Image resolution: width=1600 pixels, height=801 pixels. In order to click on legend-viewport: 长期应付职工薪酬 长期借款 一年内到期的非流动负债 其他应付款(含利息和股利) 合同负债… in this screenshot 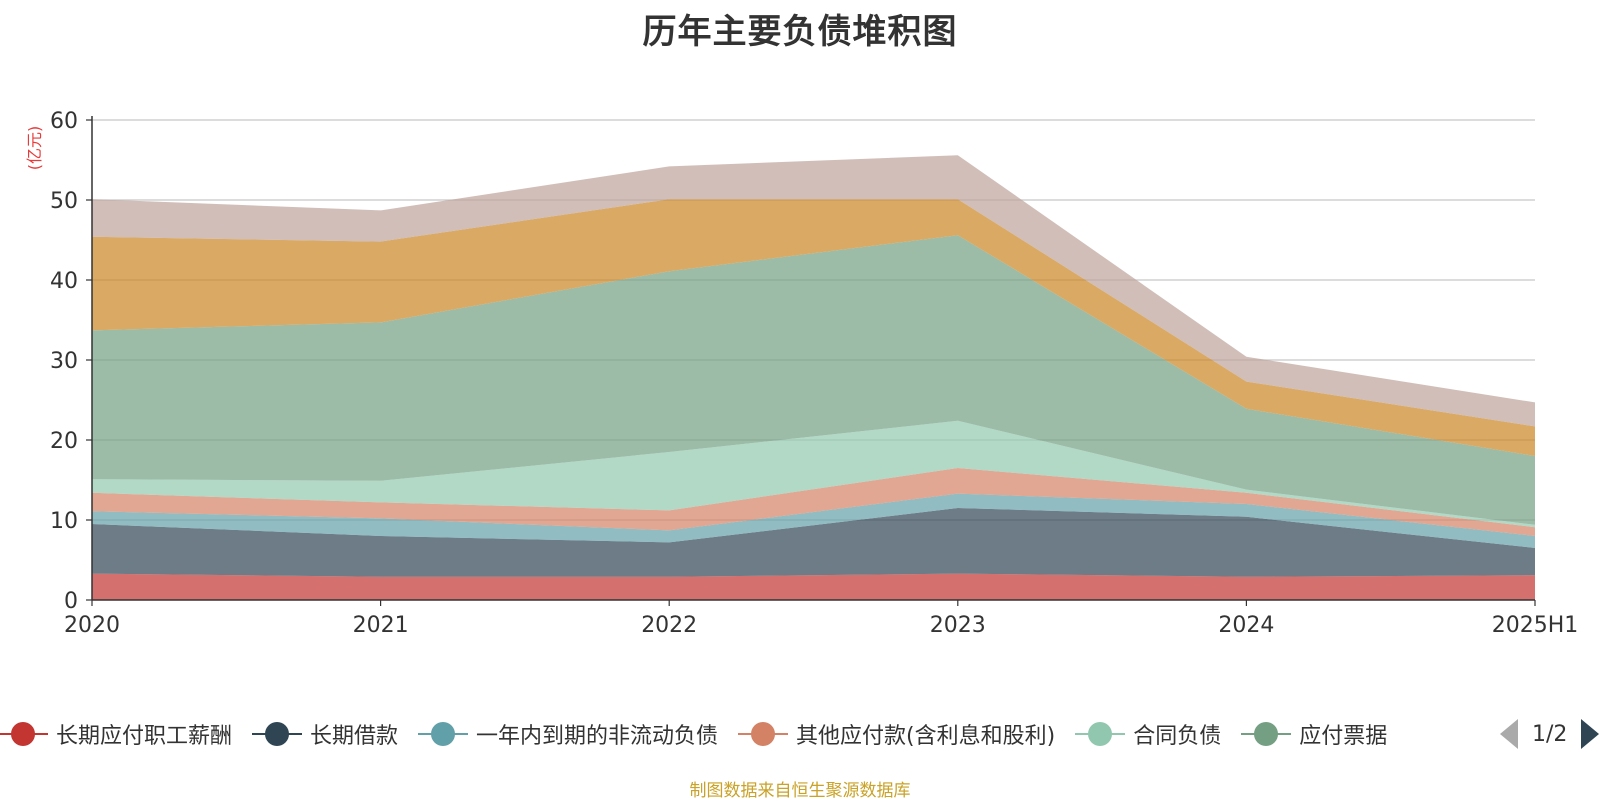, I will do `click(741, 734)`.